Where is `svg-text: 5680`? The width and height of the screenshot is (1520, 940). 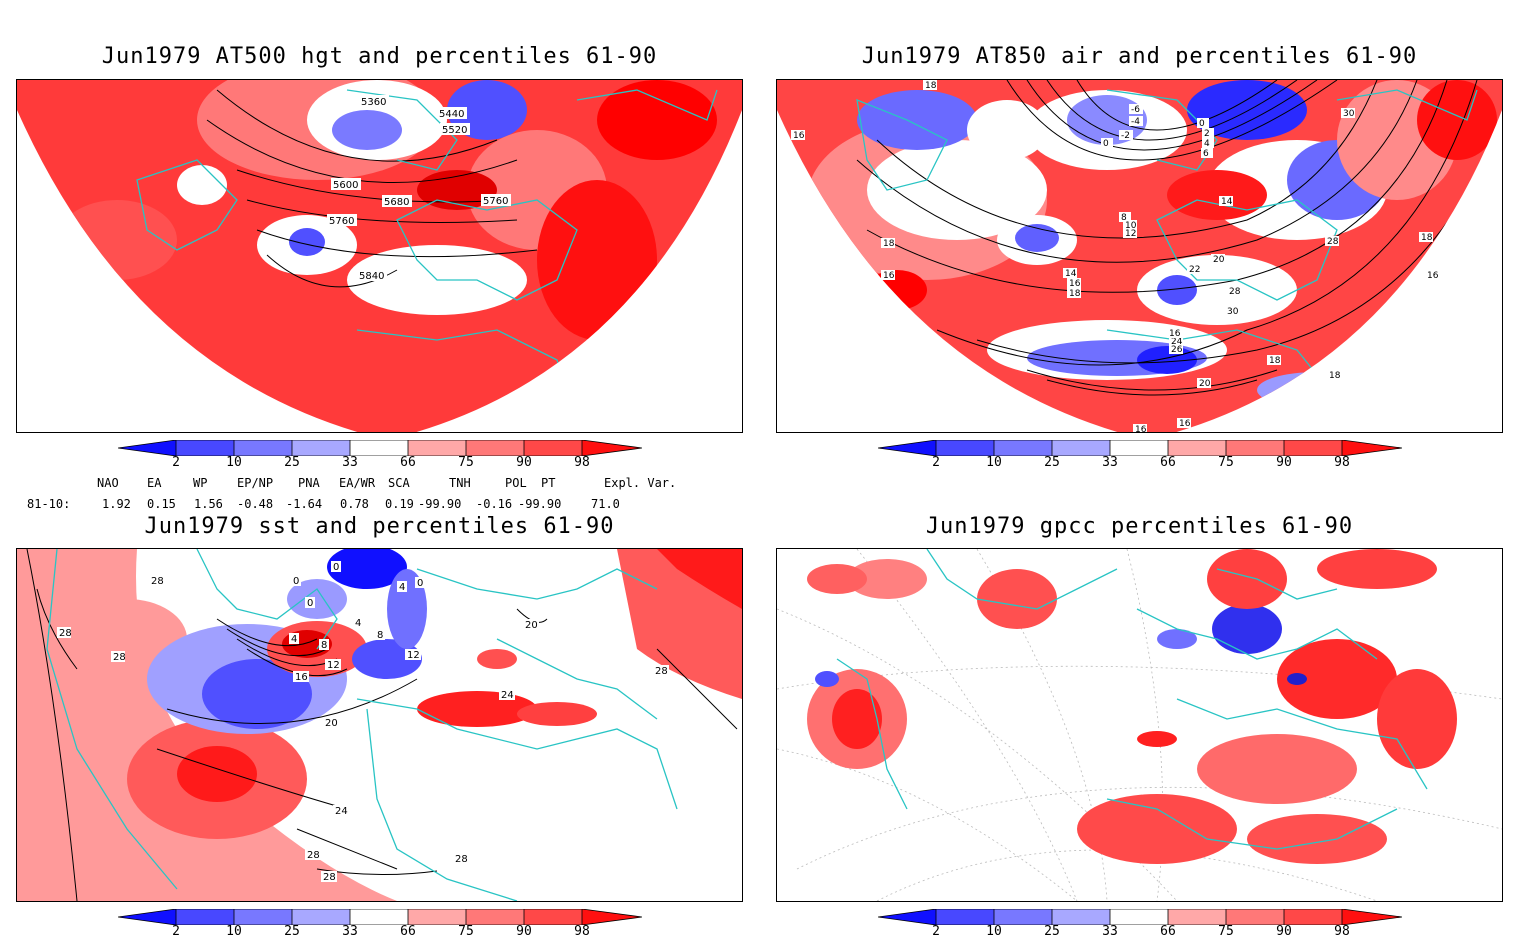 svg-text: 5680 is located at coordinates (396, 202).